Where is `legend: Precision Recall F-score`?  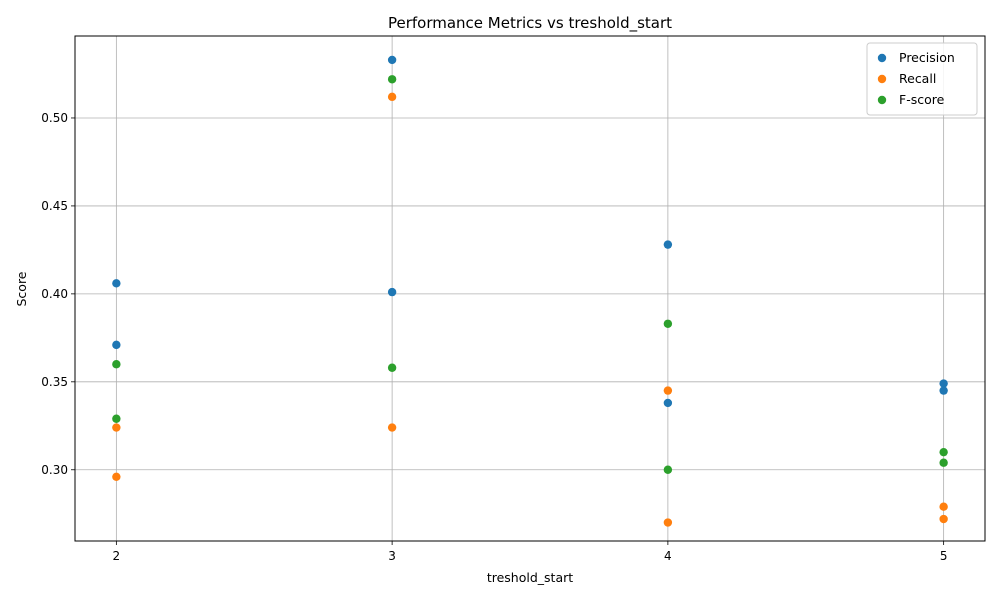
legend: Precision Recall F-score is located at coordinates (922, 79).